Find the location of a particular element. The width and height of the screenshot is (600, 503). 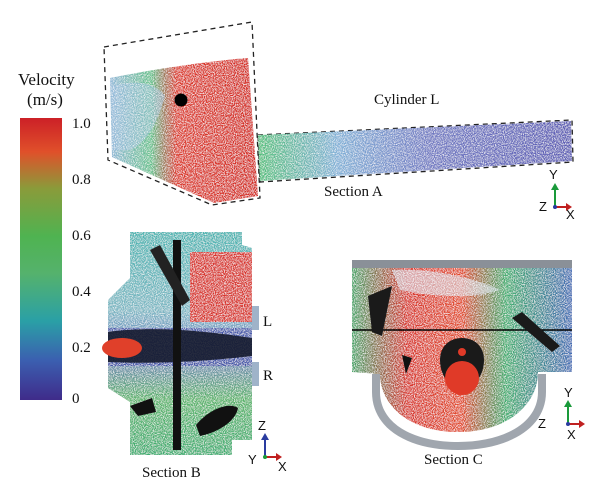

colorbar is located at coordinates (41, 259).